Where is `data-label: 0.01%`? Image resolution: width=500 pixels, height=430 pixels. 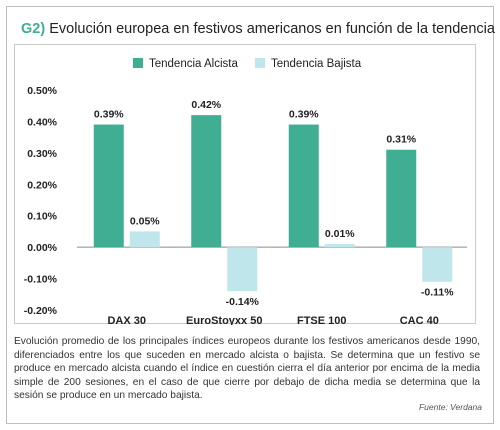 data-label: 0.01% is located at coordinates (340, 234).